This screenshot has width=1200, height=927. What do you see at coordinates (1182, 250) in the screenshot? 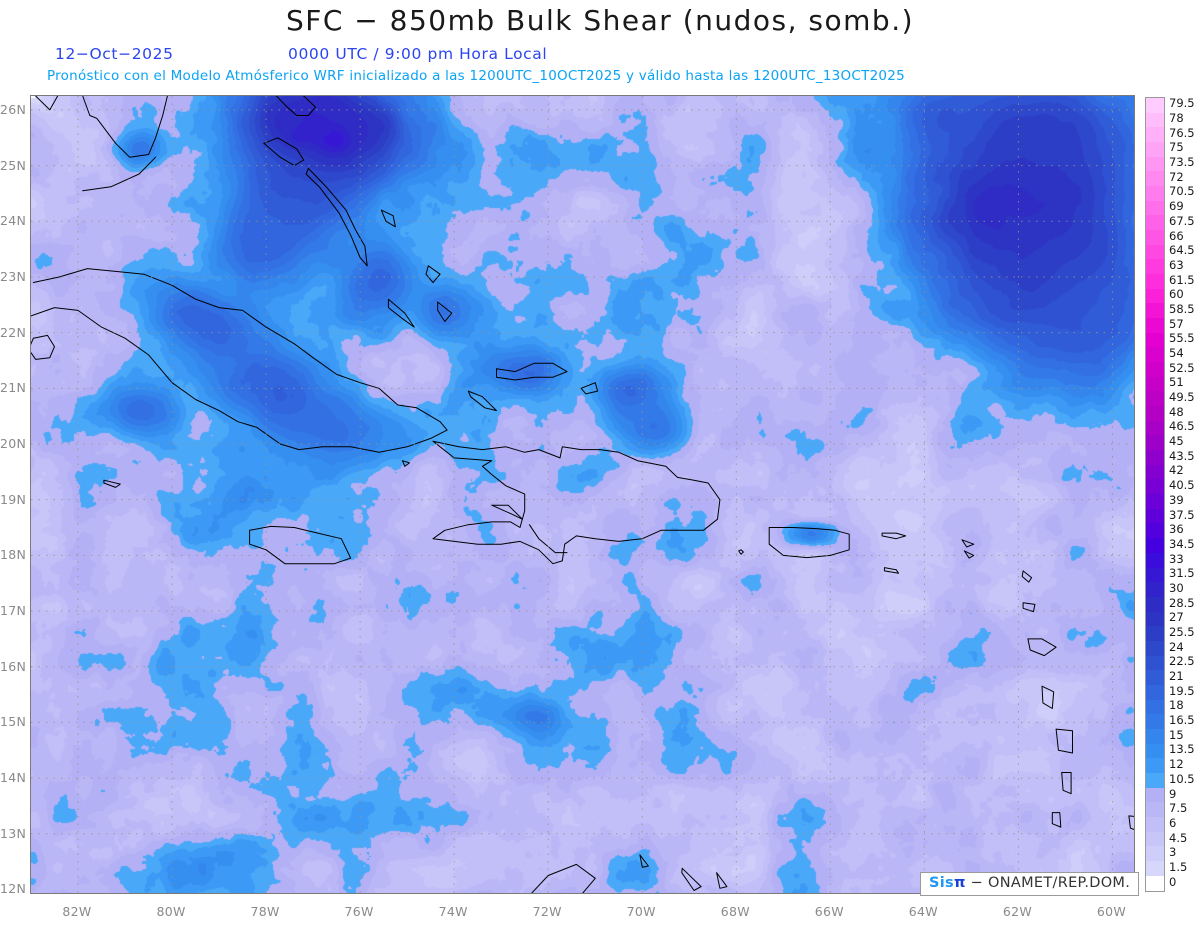
I see `colorbar-tick-label: 64.5` at bounding box center [1182, 250].